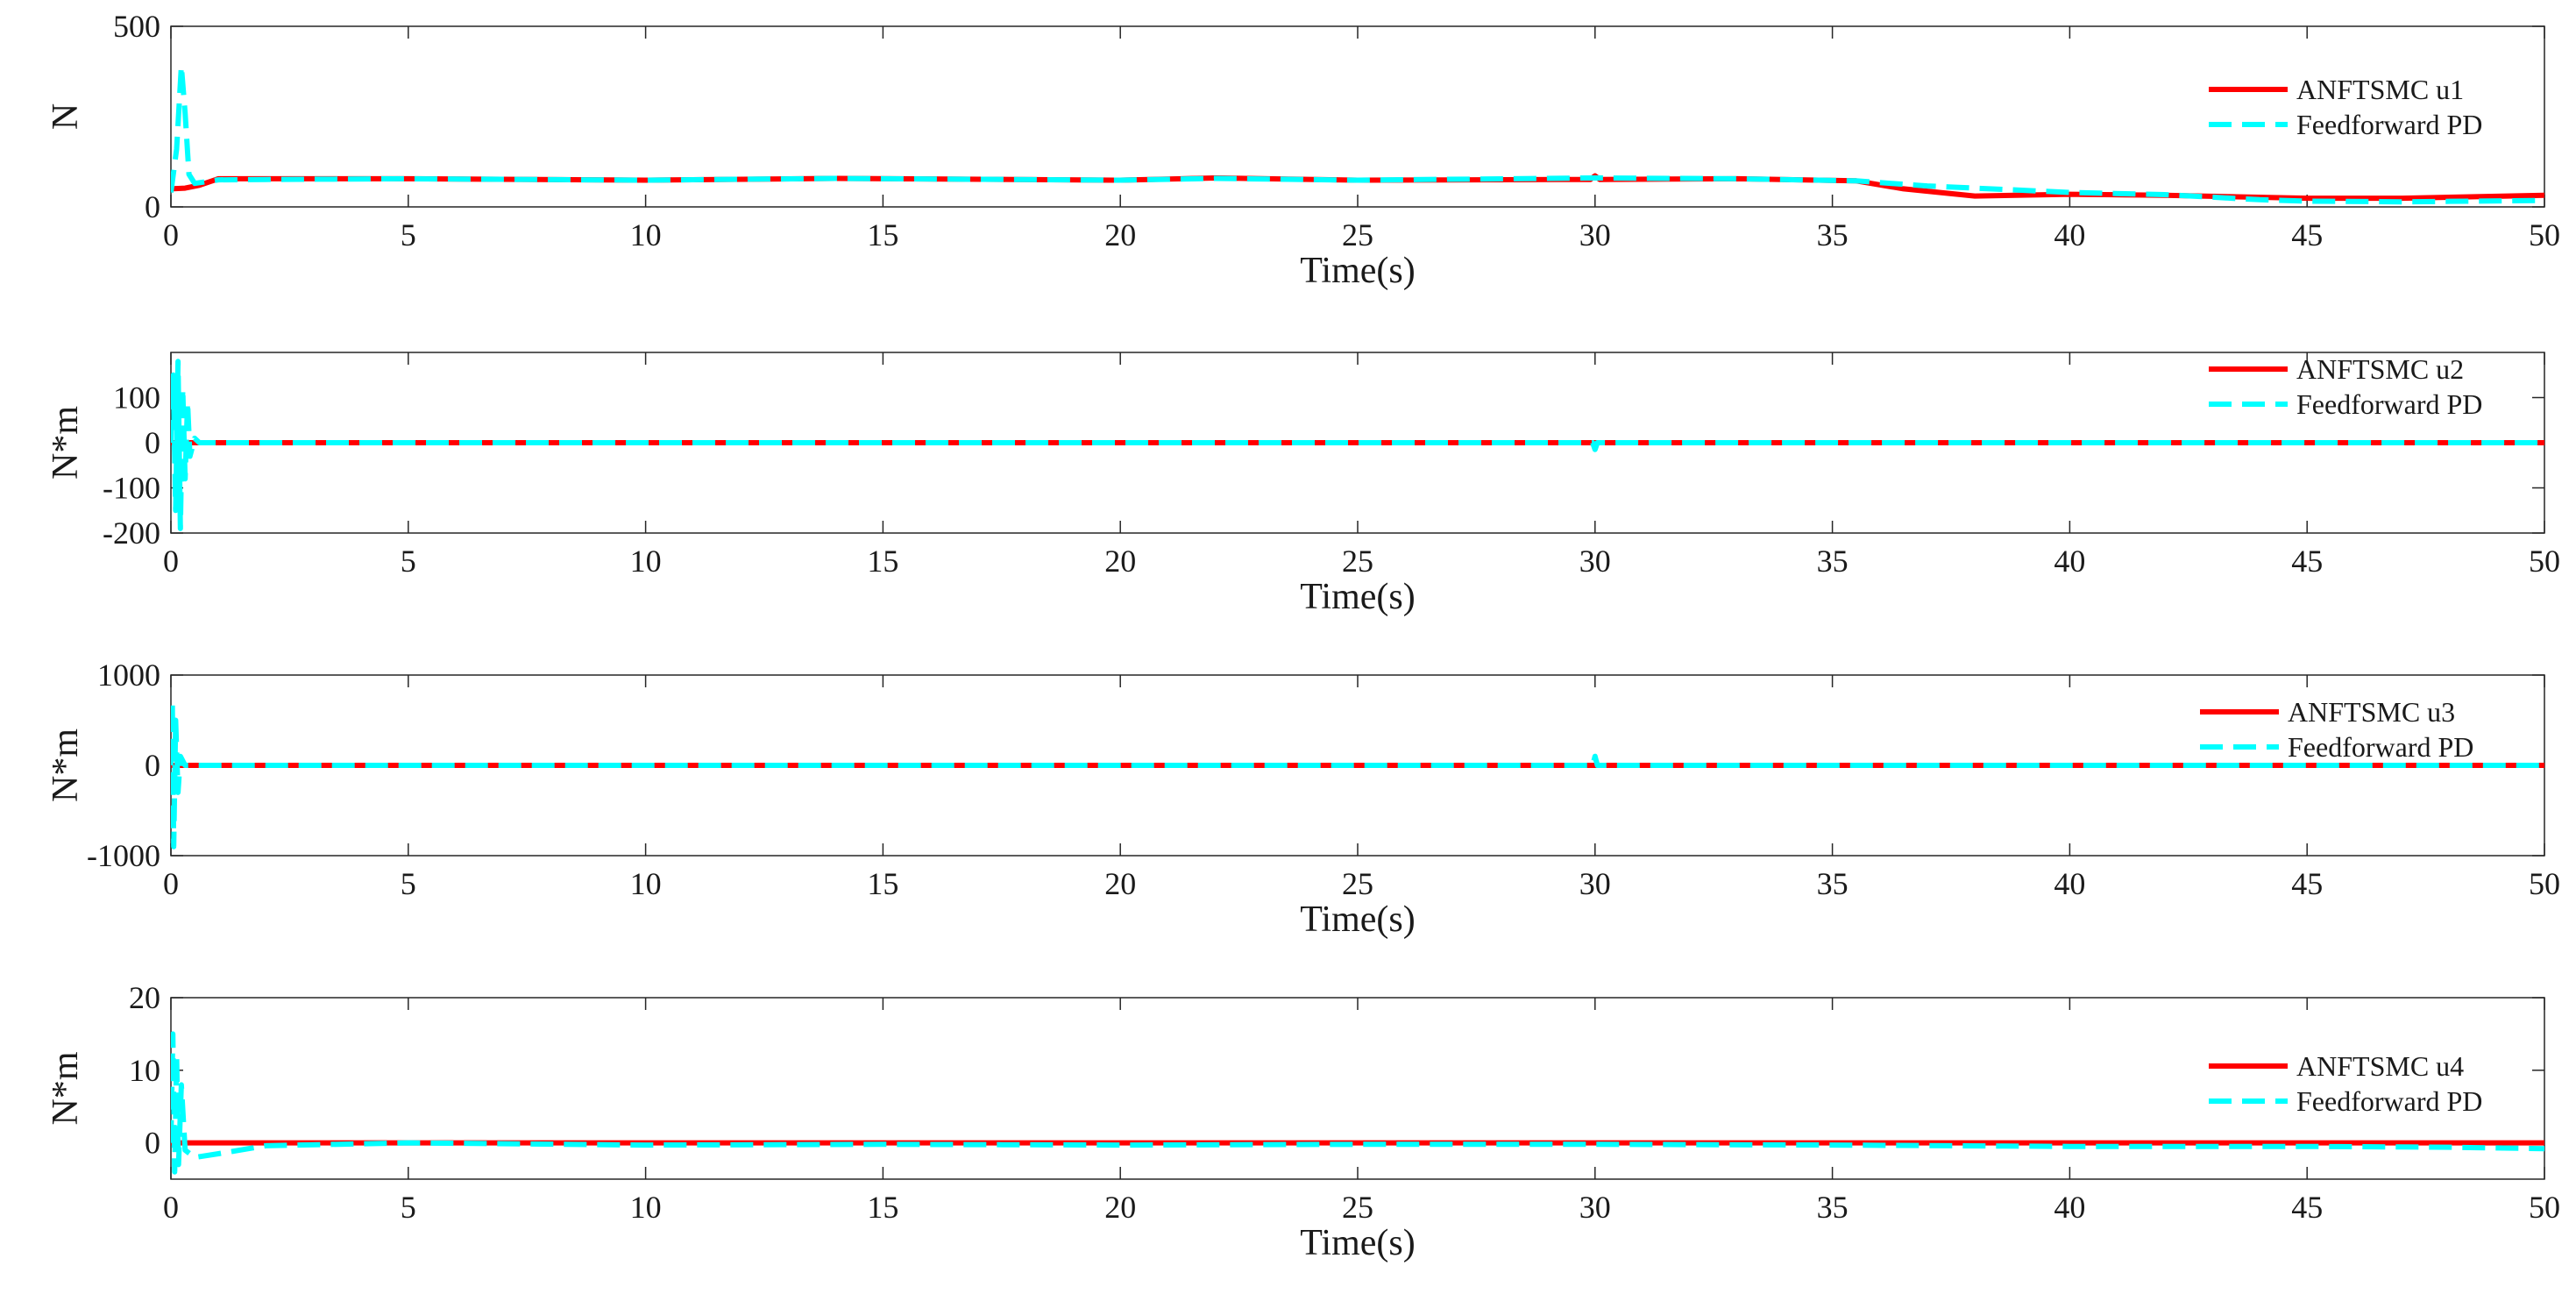  What do you see at coordinates (2380, 89) in the screenshot?
I see `legend-label: ANFTSMC u1` at bounding box center [2380, 89].